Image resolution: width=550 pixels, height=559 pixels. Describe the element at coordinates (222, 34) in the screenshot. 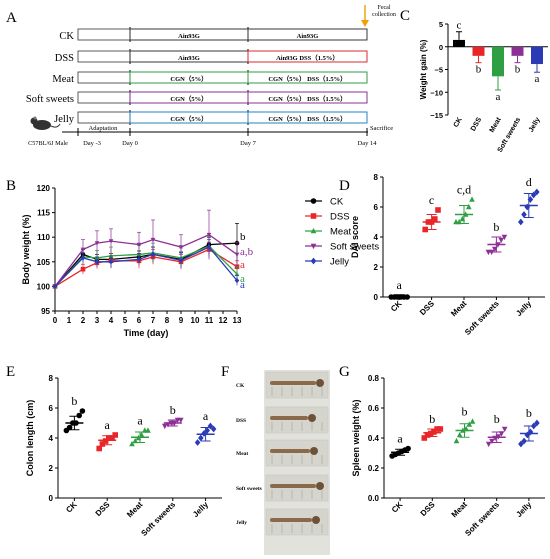

I see `timeline-row-box` at that location.